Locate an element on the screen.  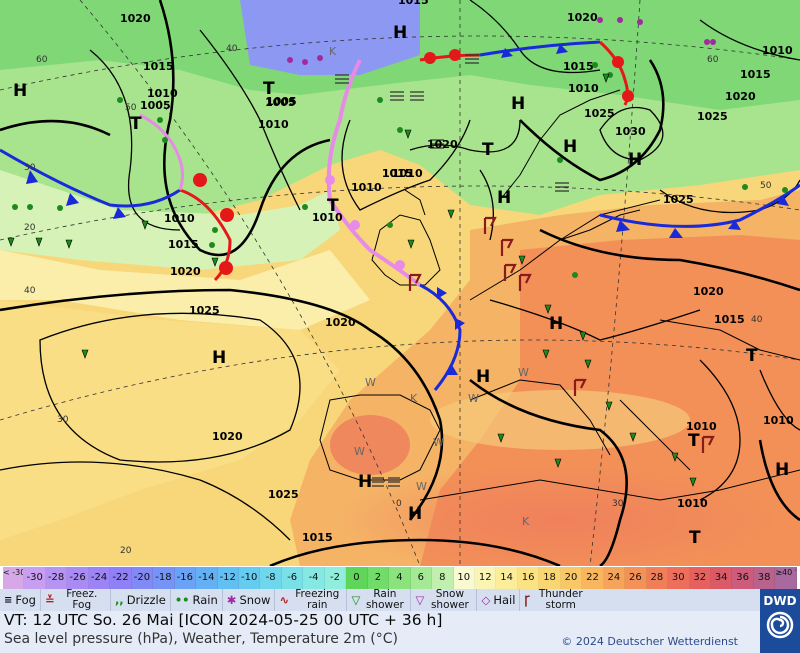
temperature-zone-lightgreen is located at coordinates (170, 220).